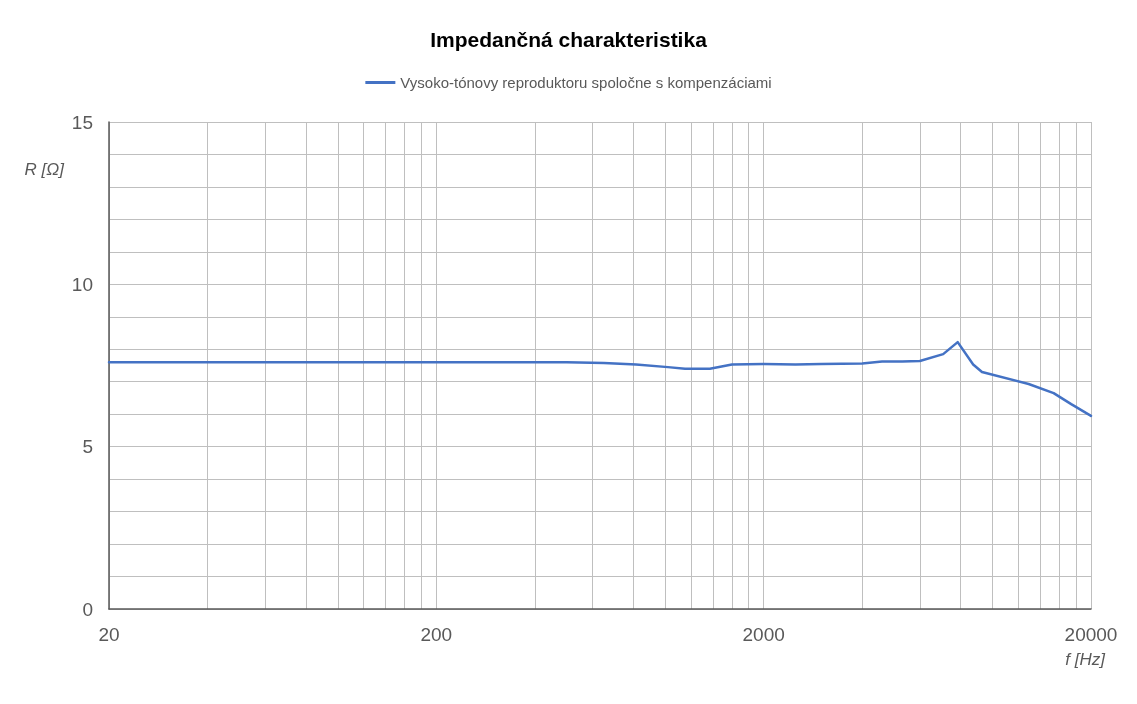 Image resolution: width=1137 pixels, height=704 pixels. Describe the element at coordinates (87, 609) in the screenshot. I see `y-tick-label: 0` at that location.